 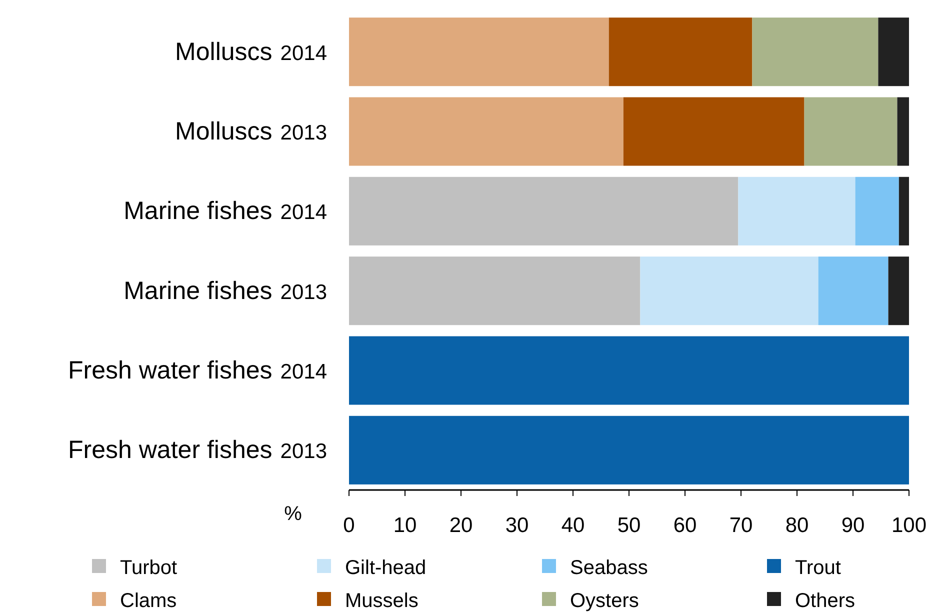 What do you see at coordinates (797, 525) in the screenshot?
I see `x-tick-label: 80` at bounding box center [797, 525].